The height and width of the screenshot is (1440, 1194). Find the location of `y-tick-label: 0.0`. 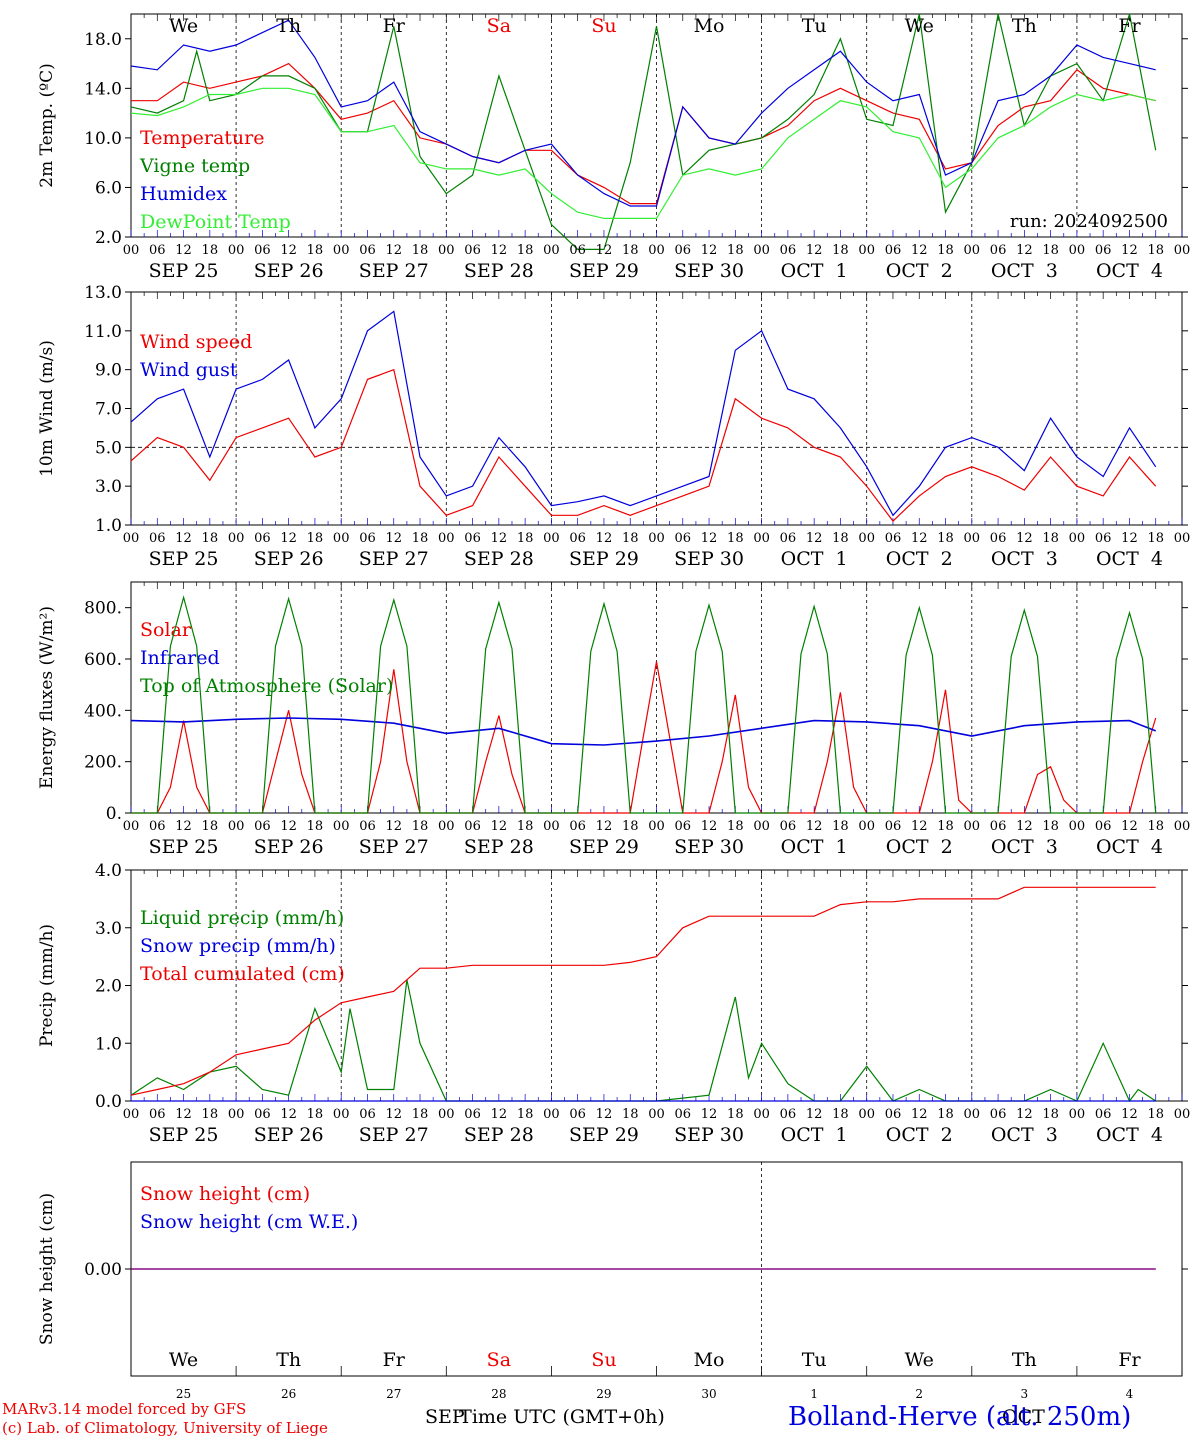

y-tick-label: 0.0 is located at coordinates (108, 1102).